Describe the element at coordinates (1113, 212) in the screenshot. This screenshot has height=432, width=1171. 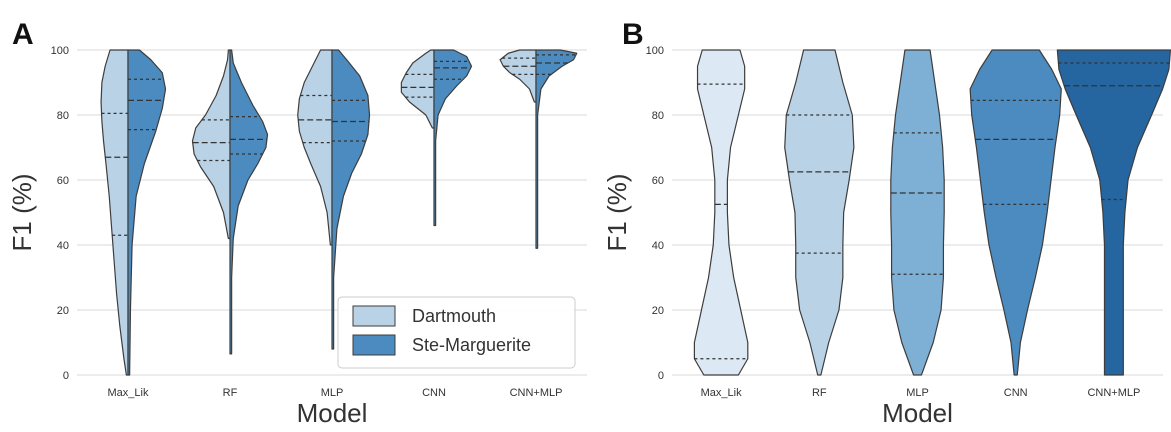
I see `violin-cnn-mlp` at that location.